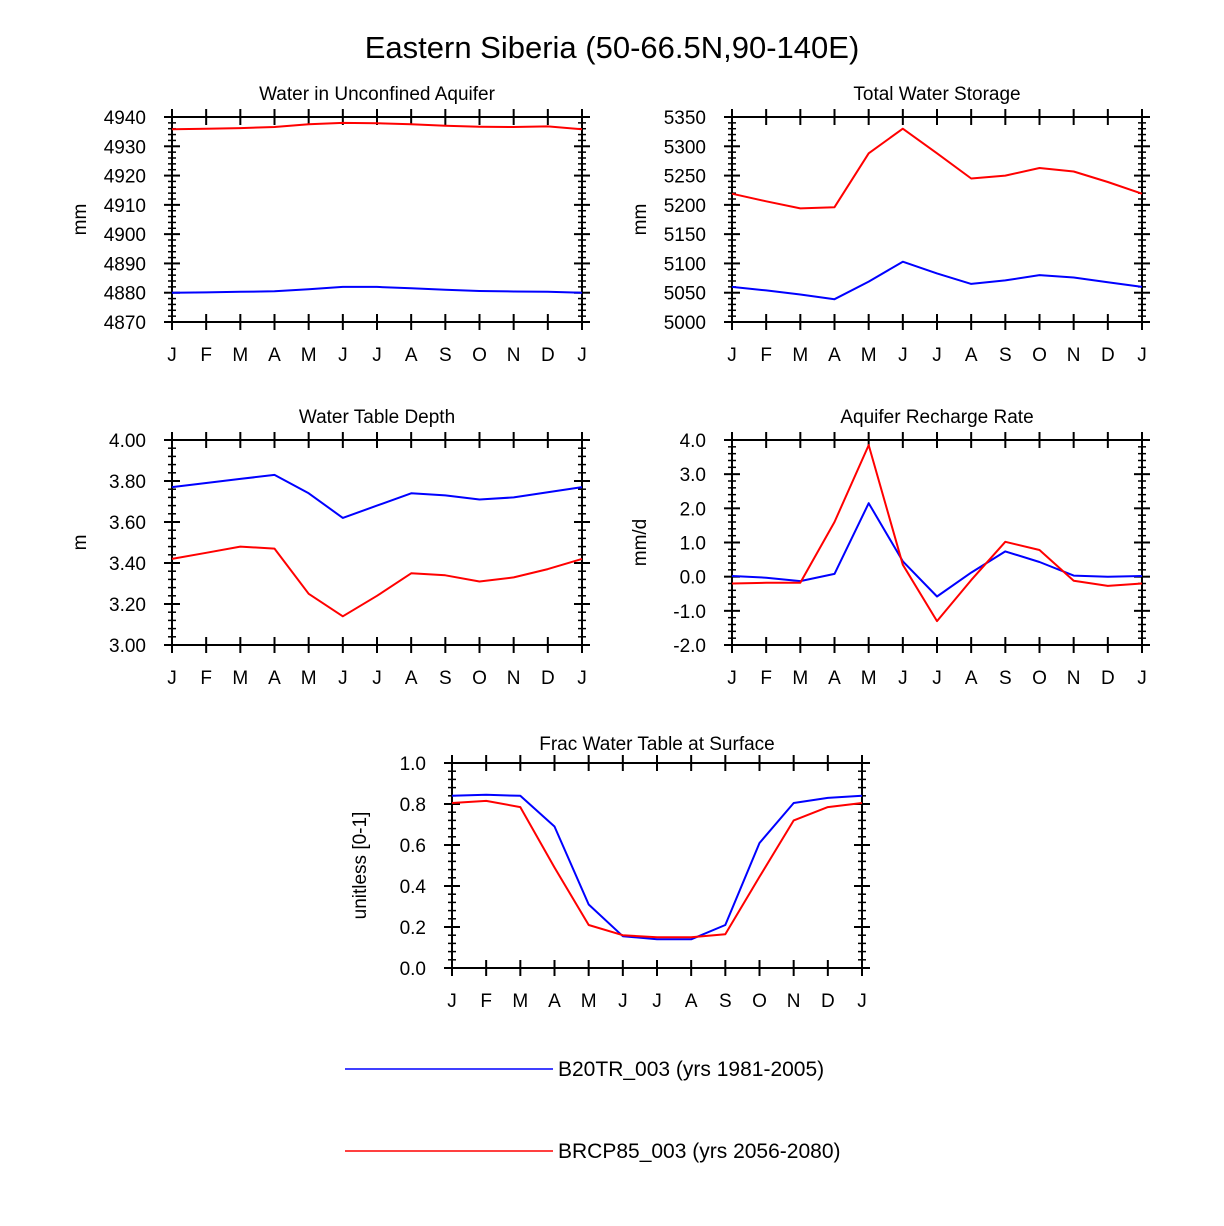 The height and width of the screenshot is (1226, 1224). What do you see at coordinates (413, 928) in the screenshot?
I see `y-tick-label: 0.2` at bounding box center [413, 928].